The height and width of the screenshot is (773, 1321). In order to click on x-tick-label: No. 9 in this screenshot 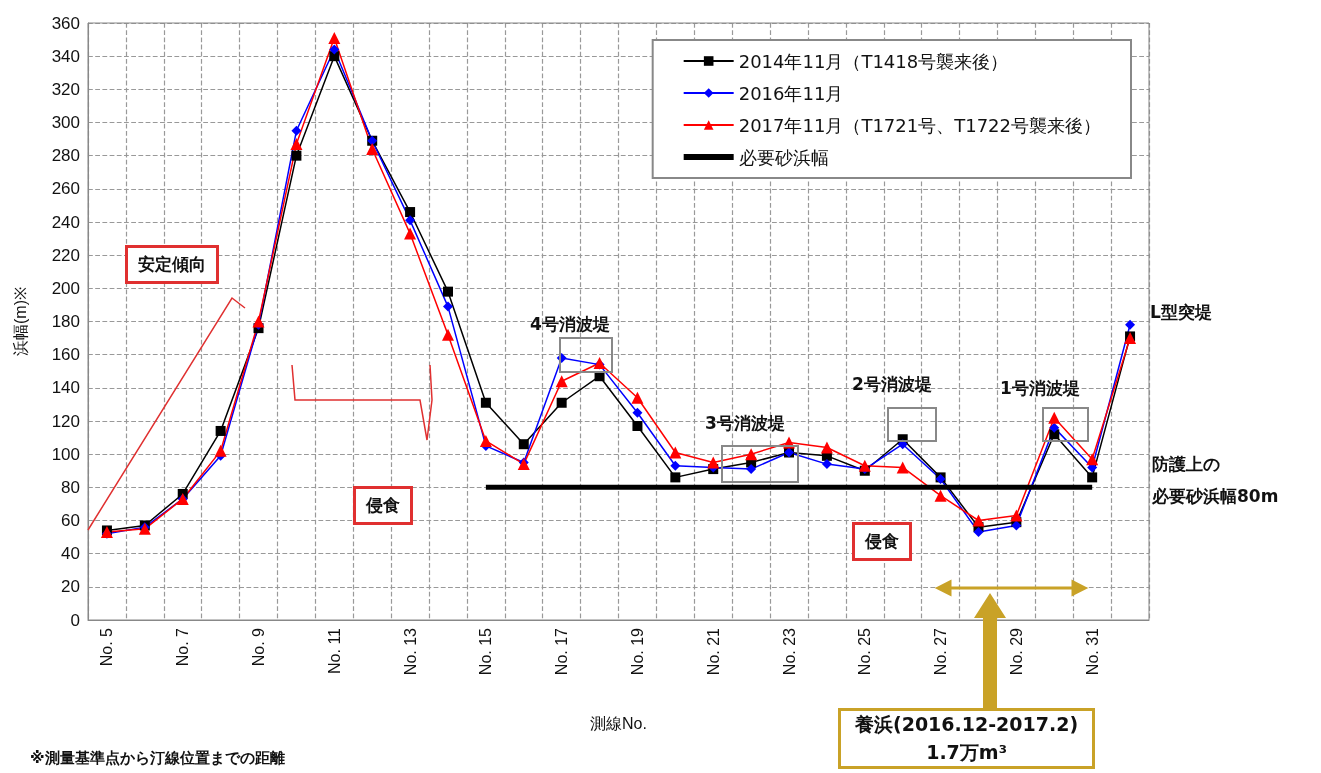, I will do `click(259, 647)`.